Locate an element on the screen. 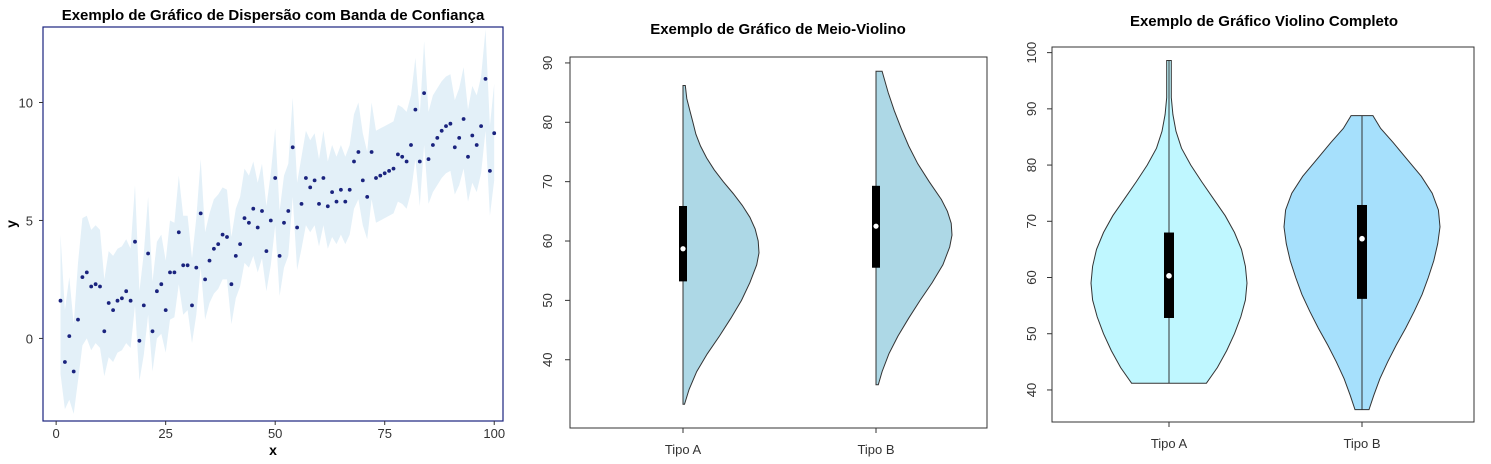 This screenshot has height=464, width=1491. x-tick-label: 100 is located at coordinates (494, 433).